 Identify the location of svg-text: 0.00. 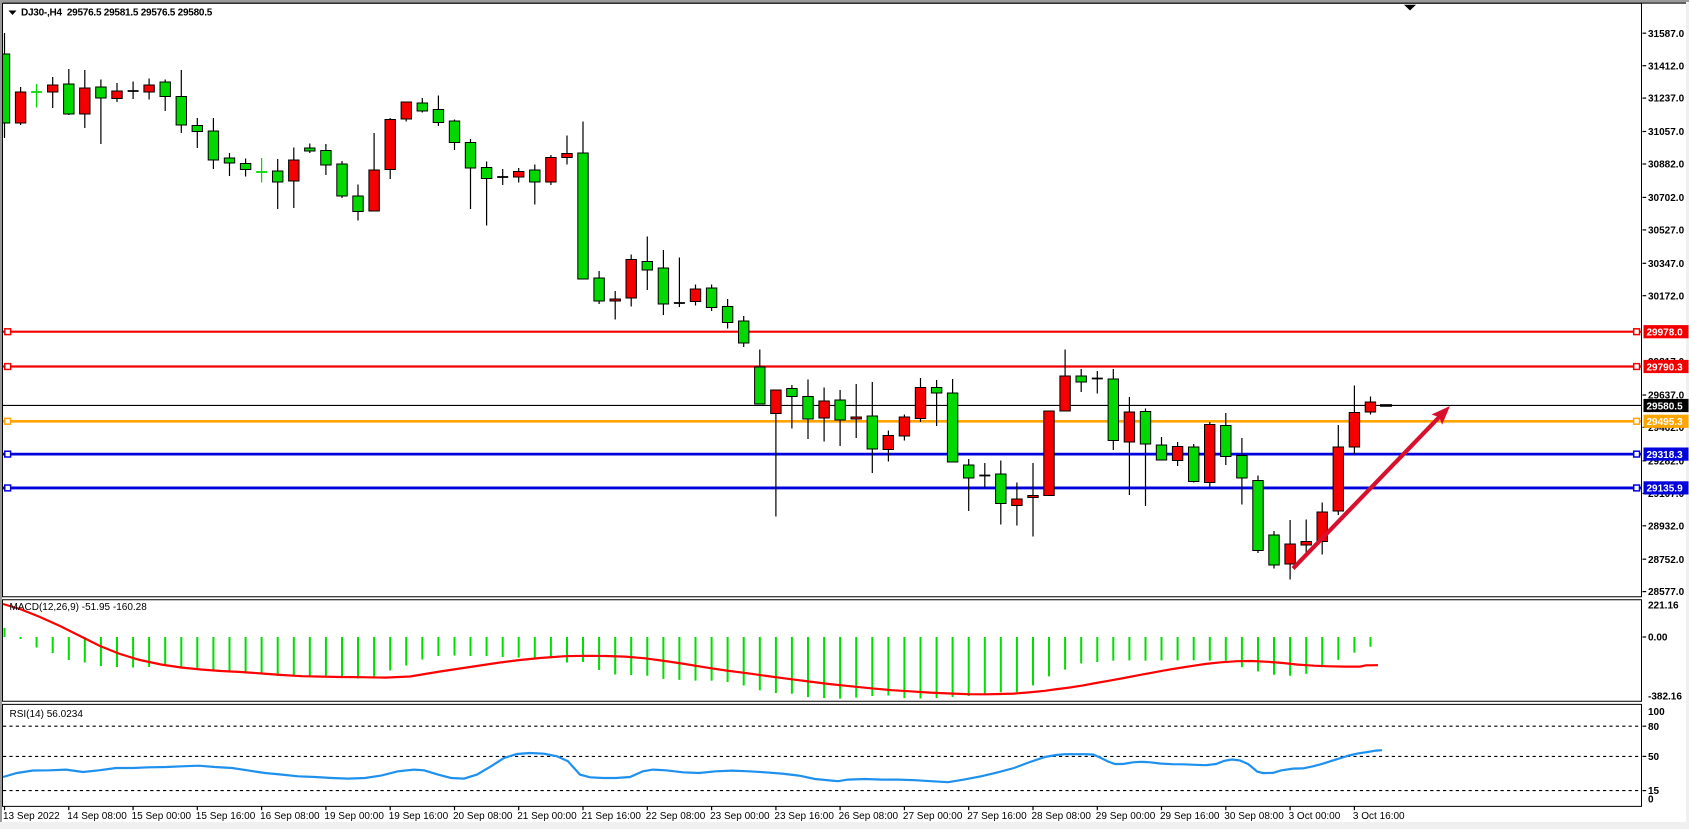
(1658, 638).